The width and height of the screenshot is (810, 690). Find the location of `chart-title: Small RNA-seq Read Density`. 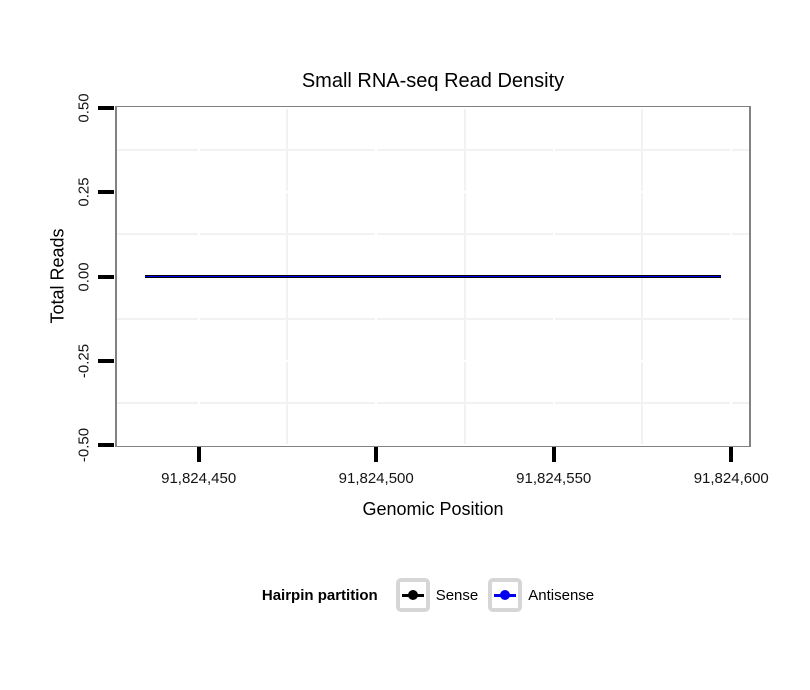

chart-title: Small RNA-seq Read Density is located at coordinates (433, 81).